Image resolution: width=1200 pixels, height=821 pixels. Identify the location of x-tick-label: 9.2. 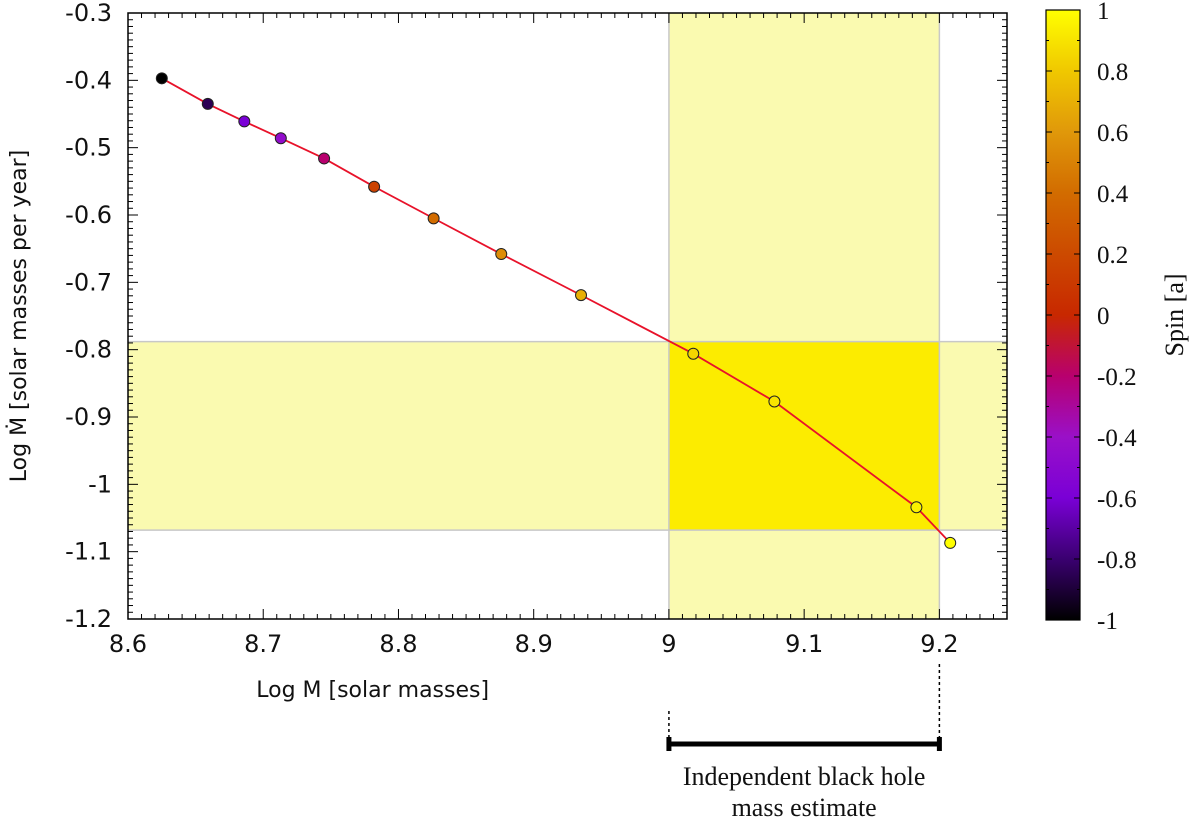
(939, 644).